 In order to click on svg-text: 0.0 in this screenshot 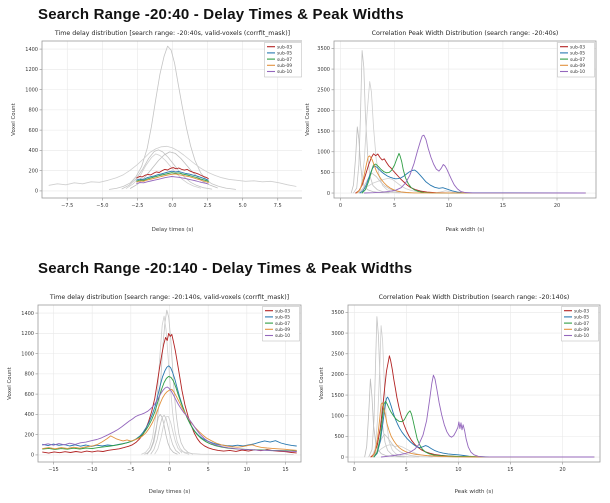, I will do `click(173, 206)`.